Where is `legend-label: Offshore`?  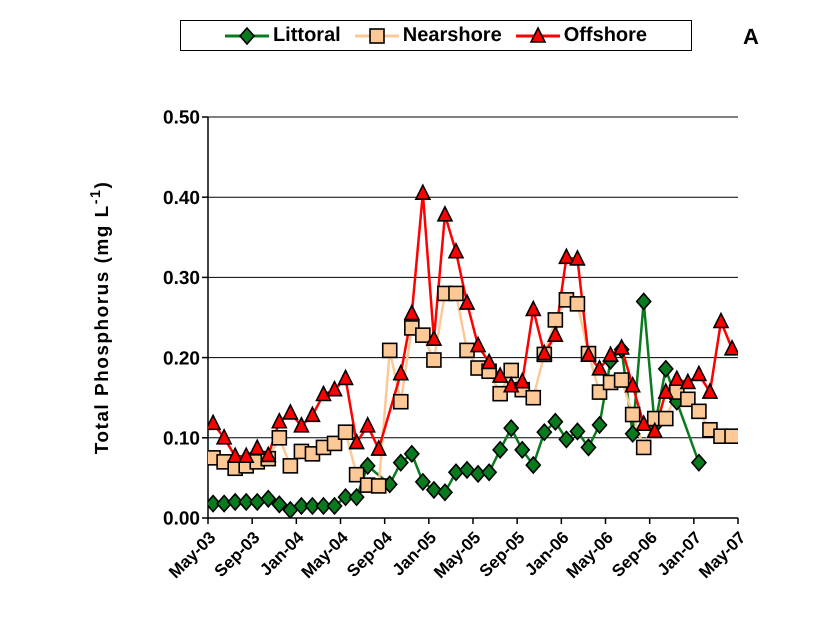 legend-label: Offshore is located at coordinates (606, 35).